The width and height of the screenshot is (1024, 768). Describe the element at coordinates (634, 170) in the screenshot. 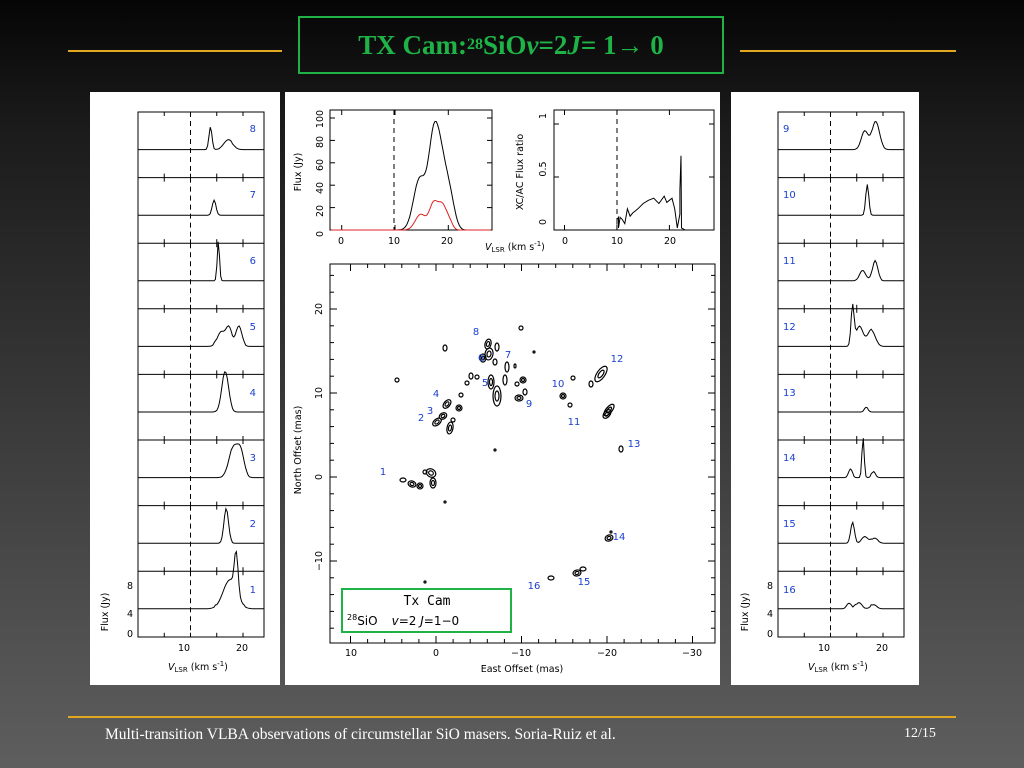

I see `flux-ratio-frame` at that location.